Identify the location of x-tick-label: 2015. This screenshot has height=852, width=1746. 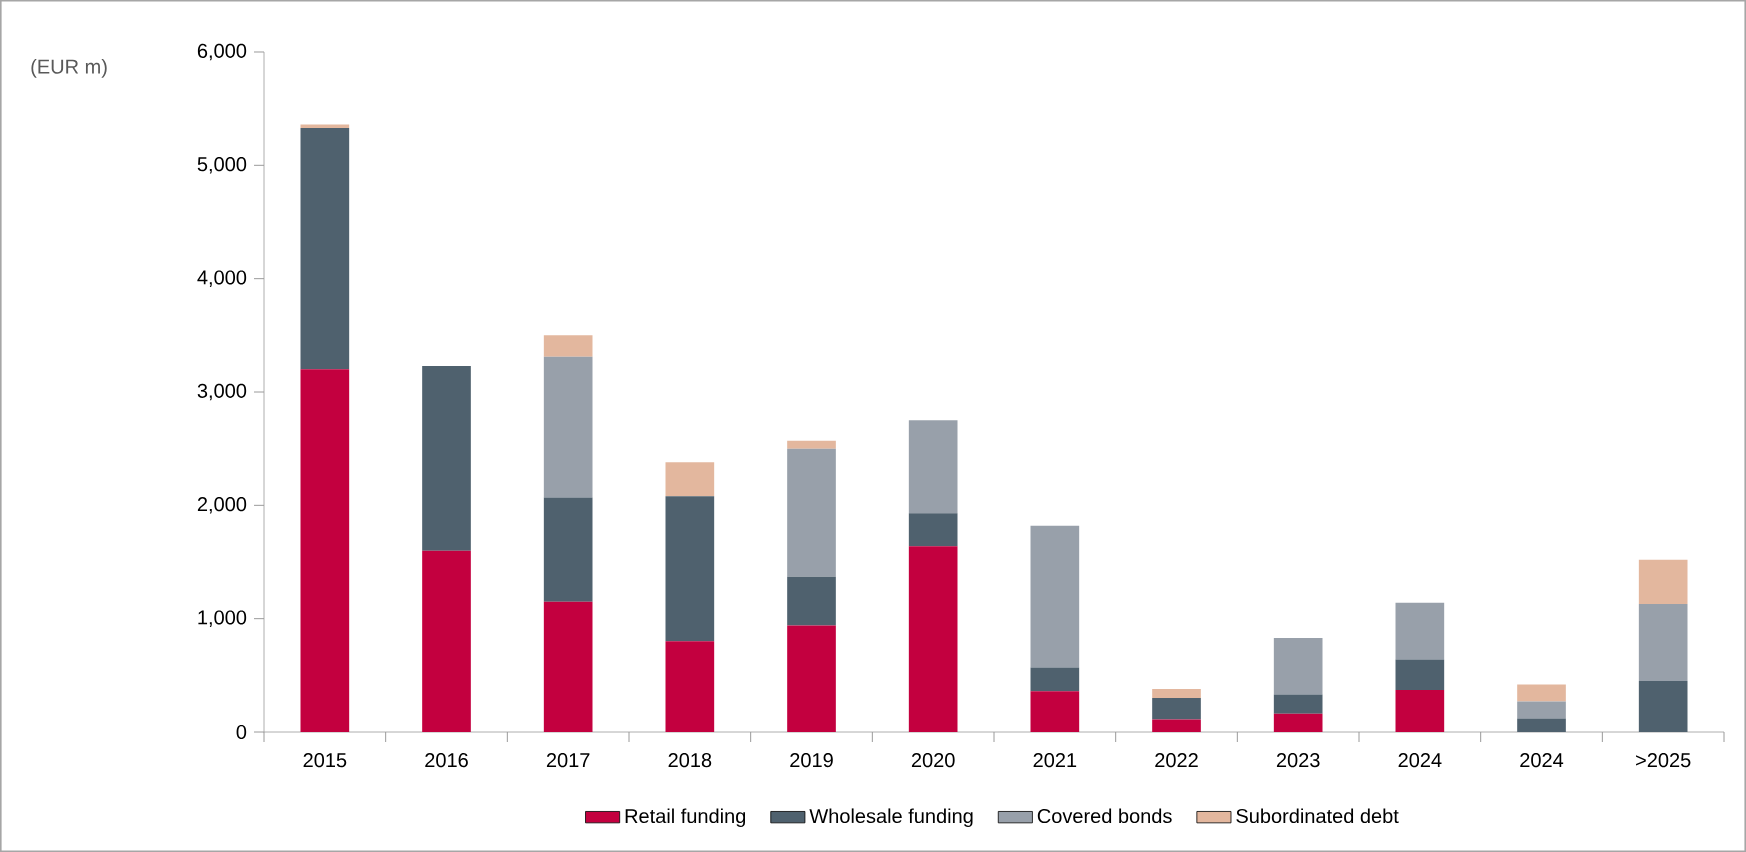
(325, 760).